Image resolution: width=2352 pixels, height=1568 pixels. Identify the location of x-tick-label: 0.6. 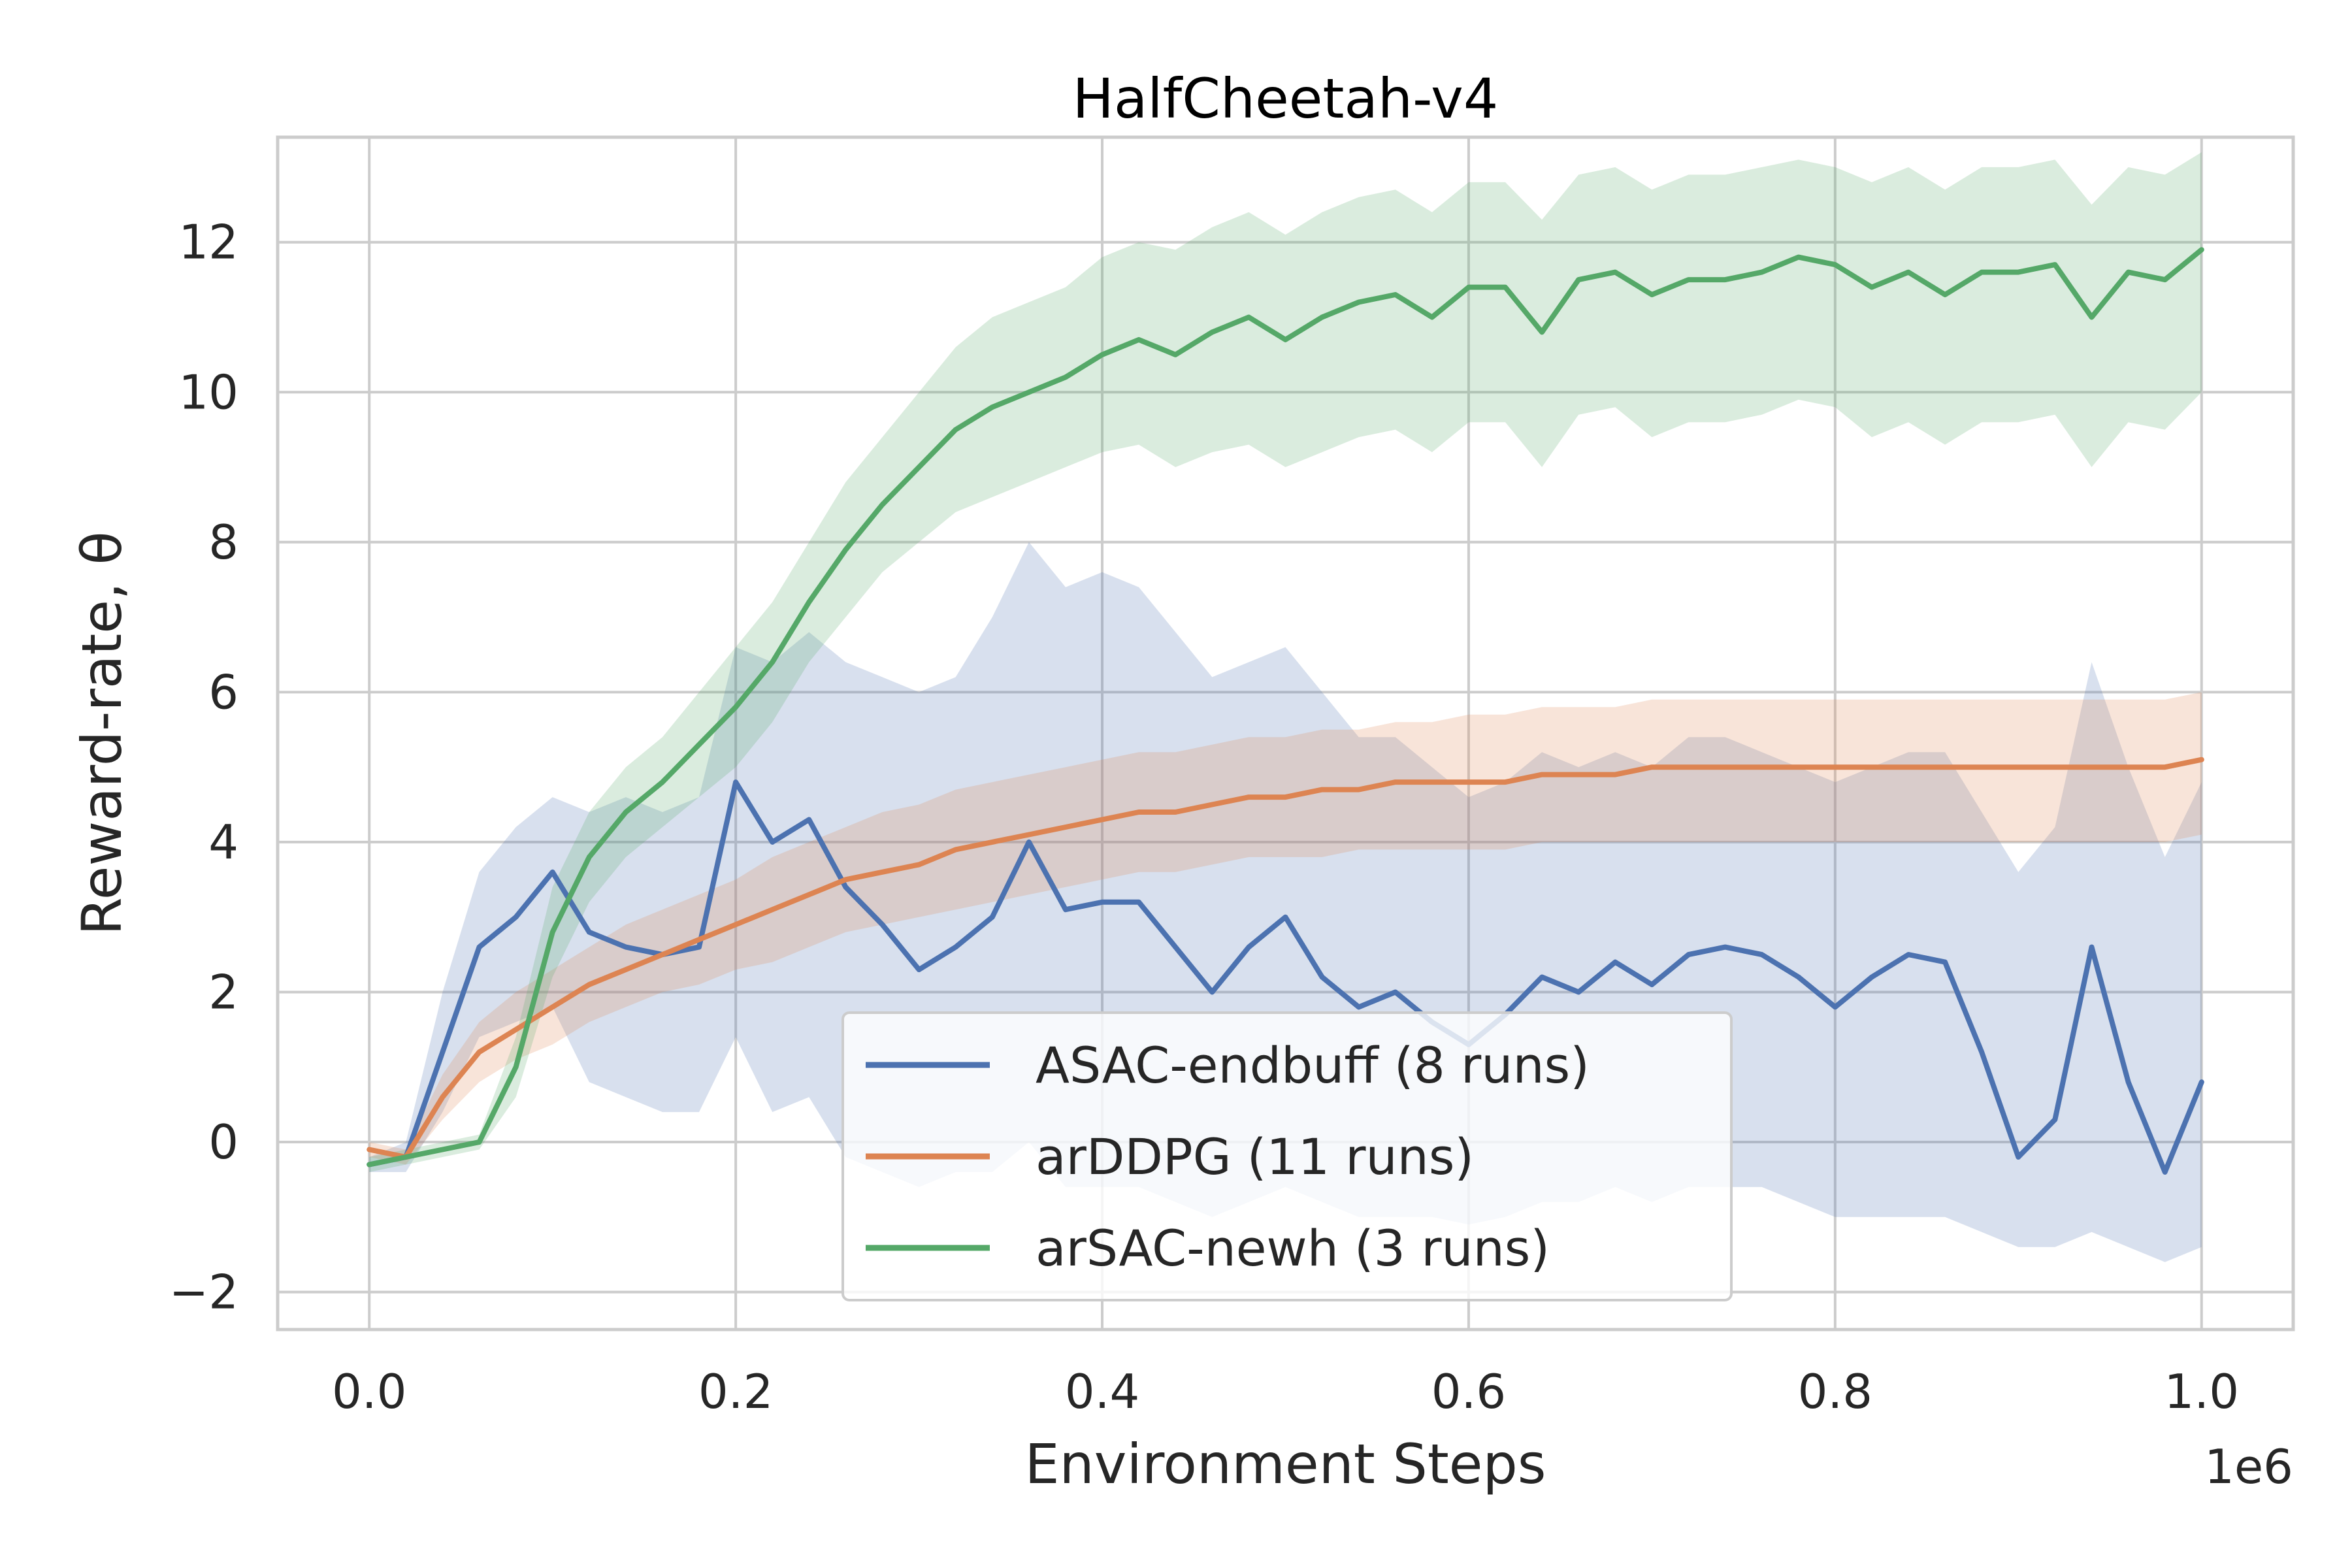
(1469, 1391).